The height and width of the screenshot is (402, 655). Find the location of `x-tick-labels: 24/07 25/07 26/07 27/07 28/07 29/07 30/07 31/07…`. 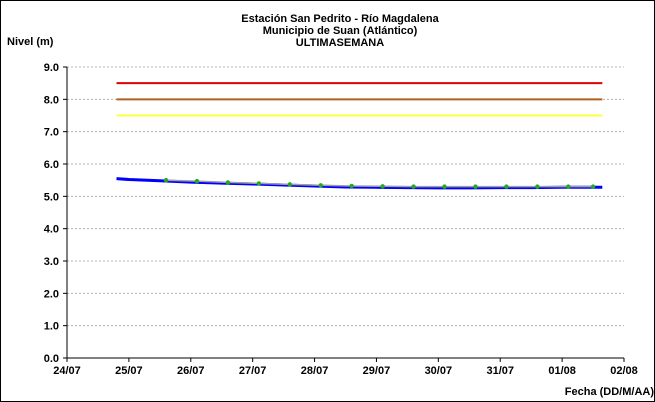

x-tick-labels: 24/07 25/07 26/07 27/07 28/07 29/07 30/07 31/07… is located at coordinates (345, 371).